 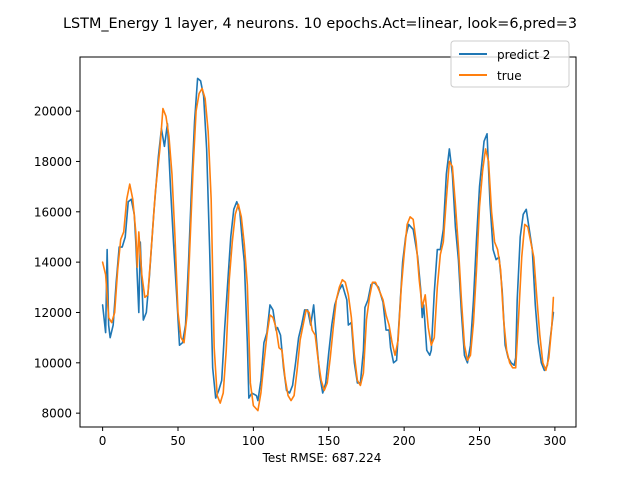 What do you see at coordinates (554, 441) in the screenshot?
I see `x-tick-label: 300` at bounding box center [554, 441].